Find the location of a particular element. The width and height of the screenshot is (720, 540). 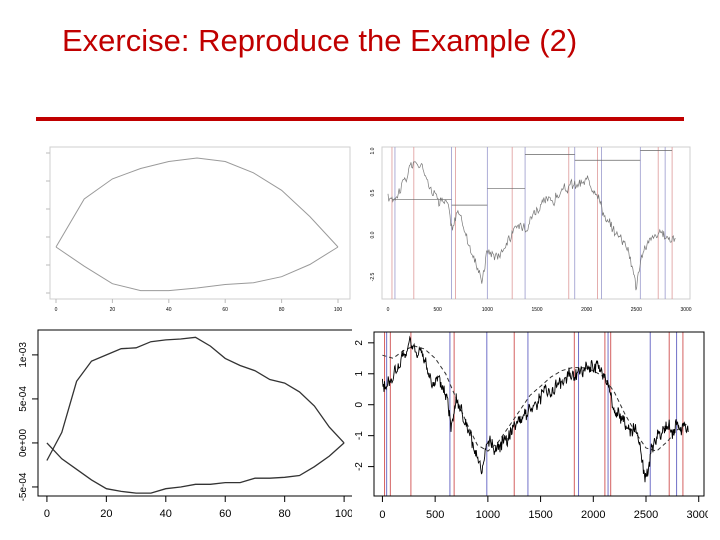

x-axis: 0 20 40 60 80 100 is located at coordinates (198, 508).